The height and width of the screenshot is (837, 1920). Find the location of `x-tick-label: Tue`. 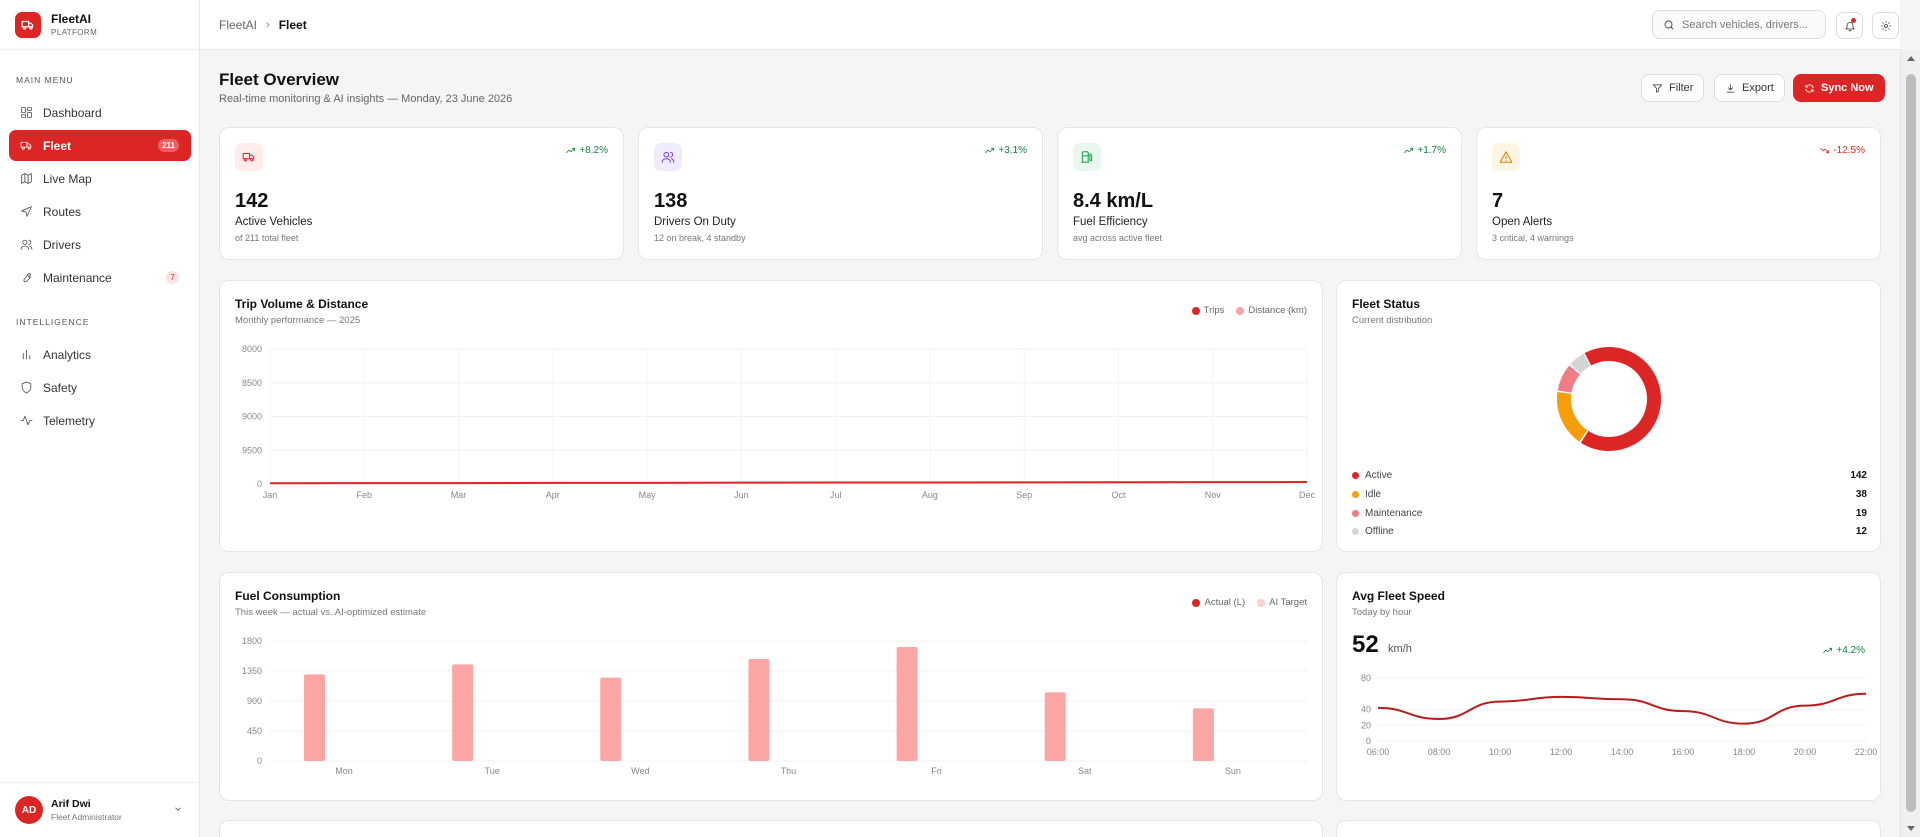

x-tick-label: Tue is located at coordinates (492, 771).